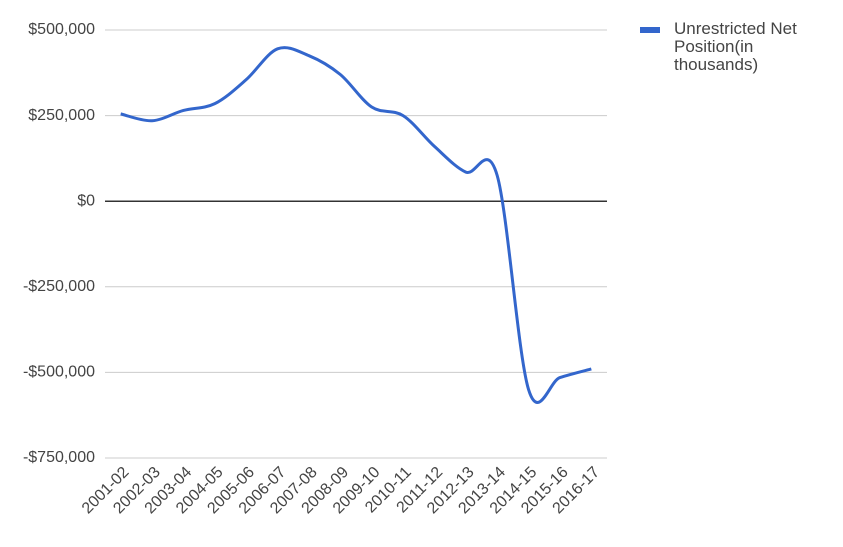 The width and height of the screenshot is (843, 547). I want to click on y-tick-label: -$750,000, so click(59, 457).